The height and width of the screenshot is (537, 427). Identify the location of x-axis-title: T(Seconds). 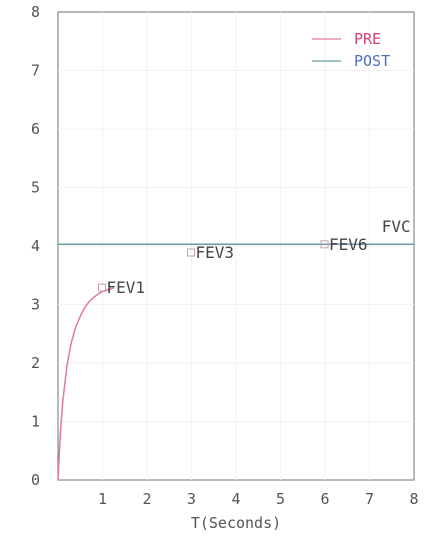
(236, 523).